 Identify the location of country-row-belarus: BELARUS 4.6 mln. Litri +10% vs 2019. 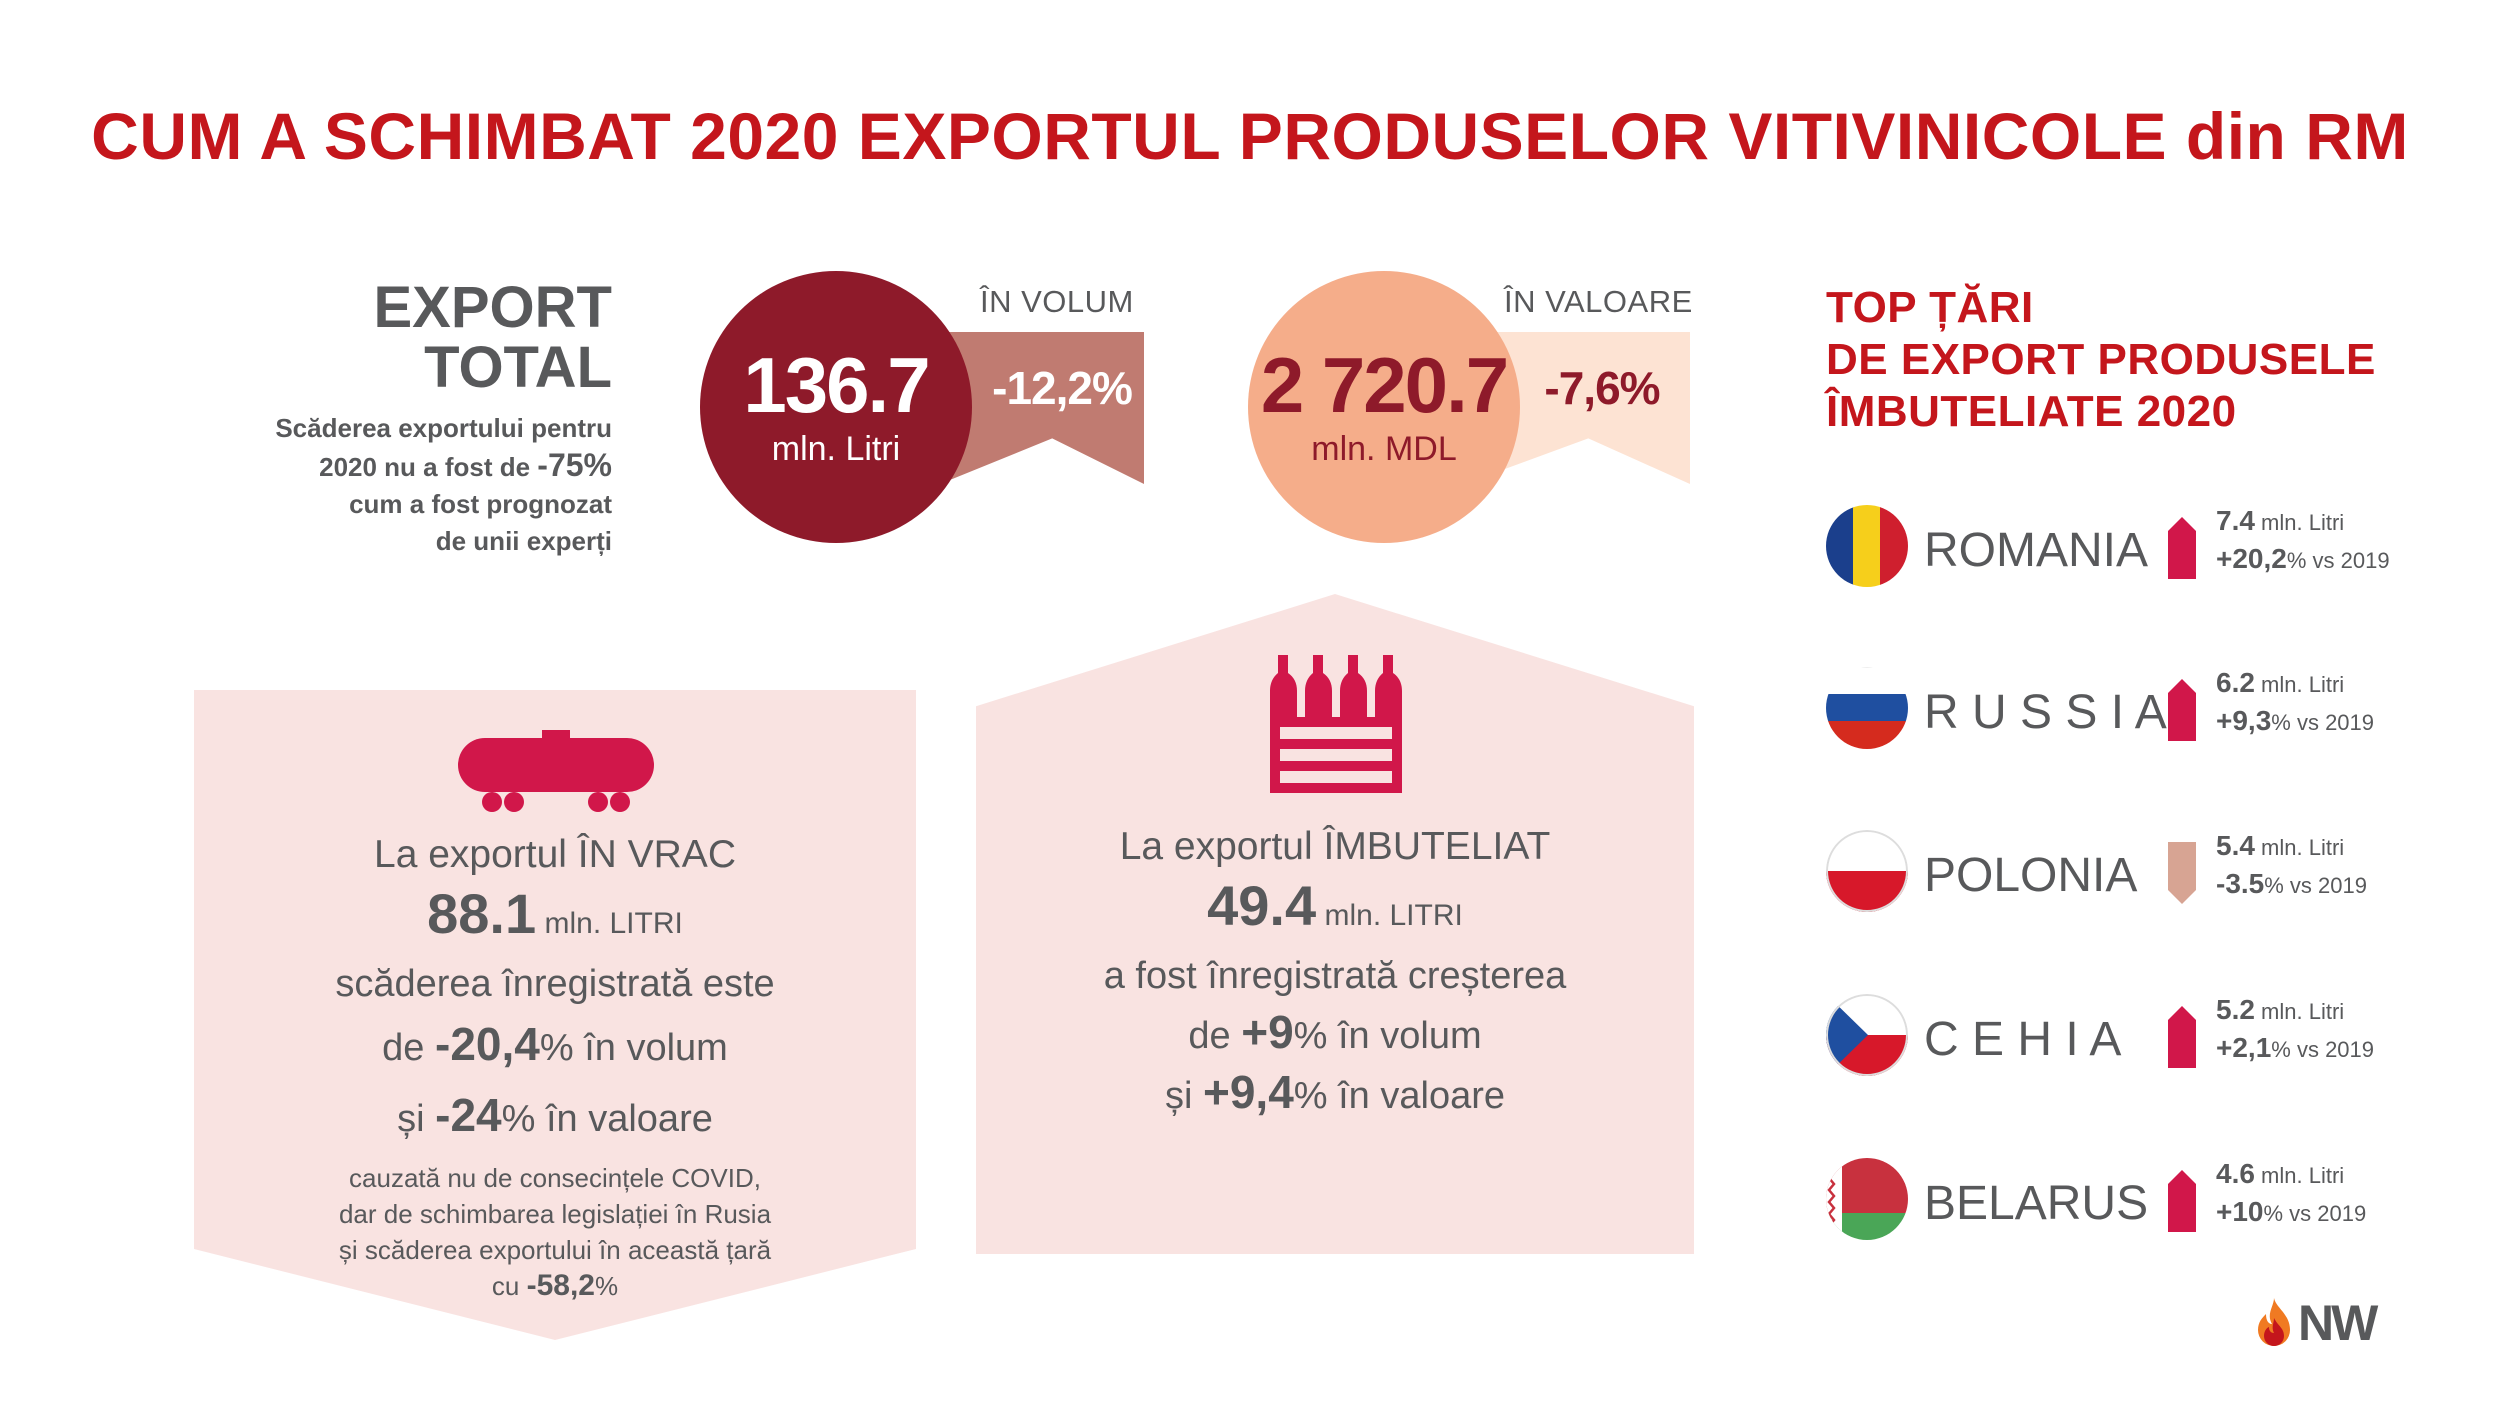
(2126, 1203).